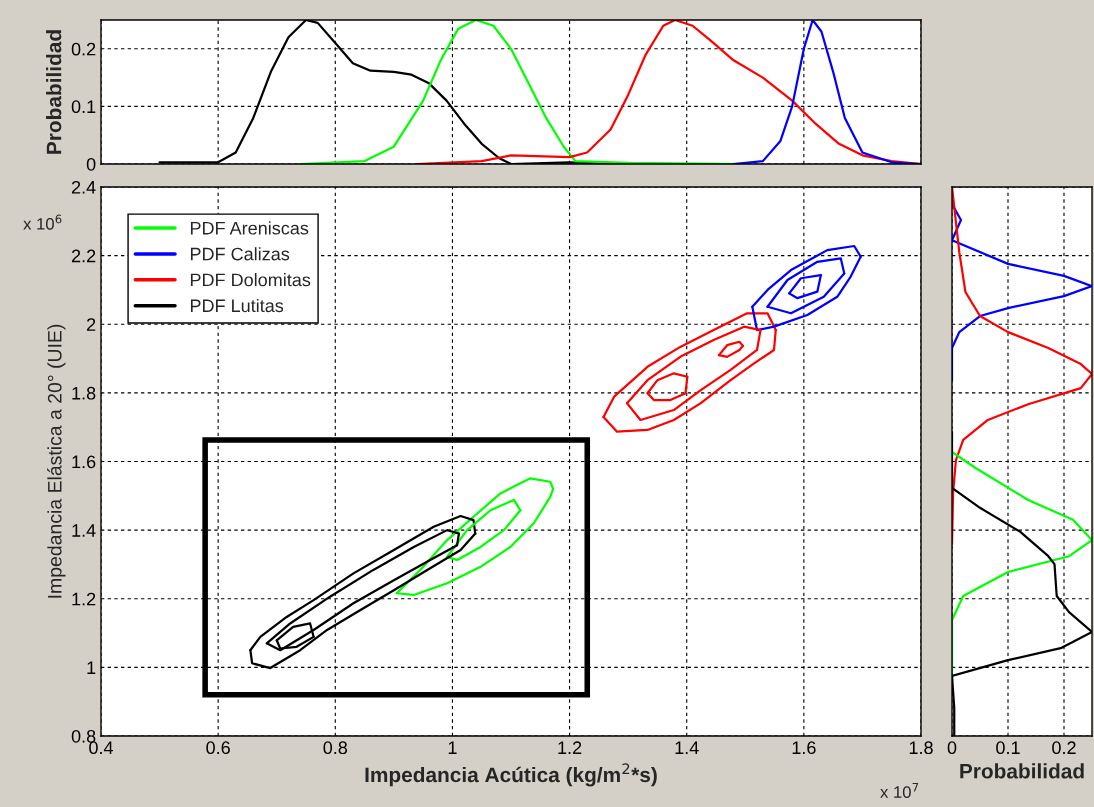  What do you see at coordinates (899, 790) in the screenshot?
I see `text: x 10$^{7}$` at bounding box center [899, 790].